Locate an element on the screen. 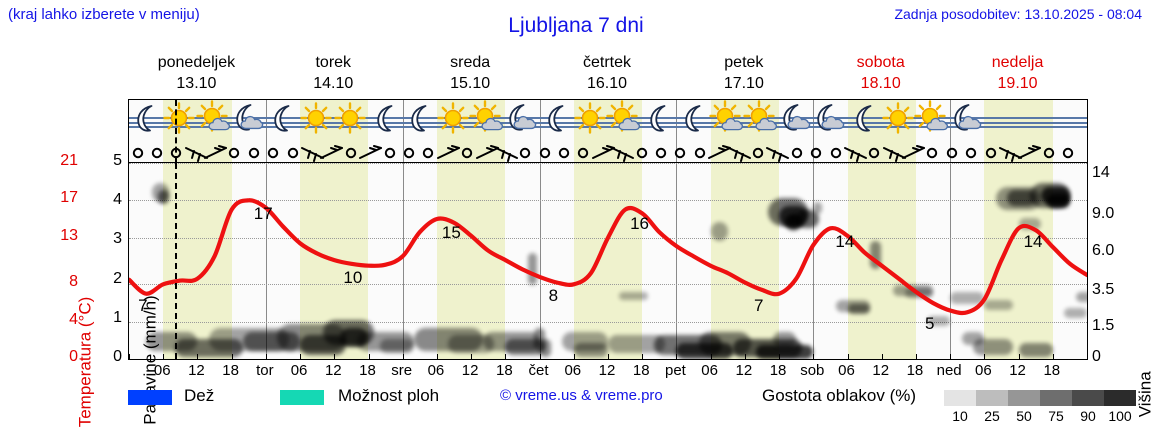  day-date: 13.10 is located at coordinates (196, 83).